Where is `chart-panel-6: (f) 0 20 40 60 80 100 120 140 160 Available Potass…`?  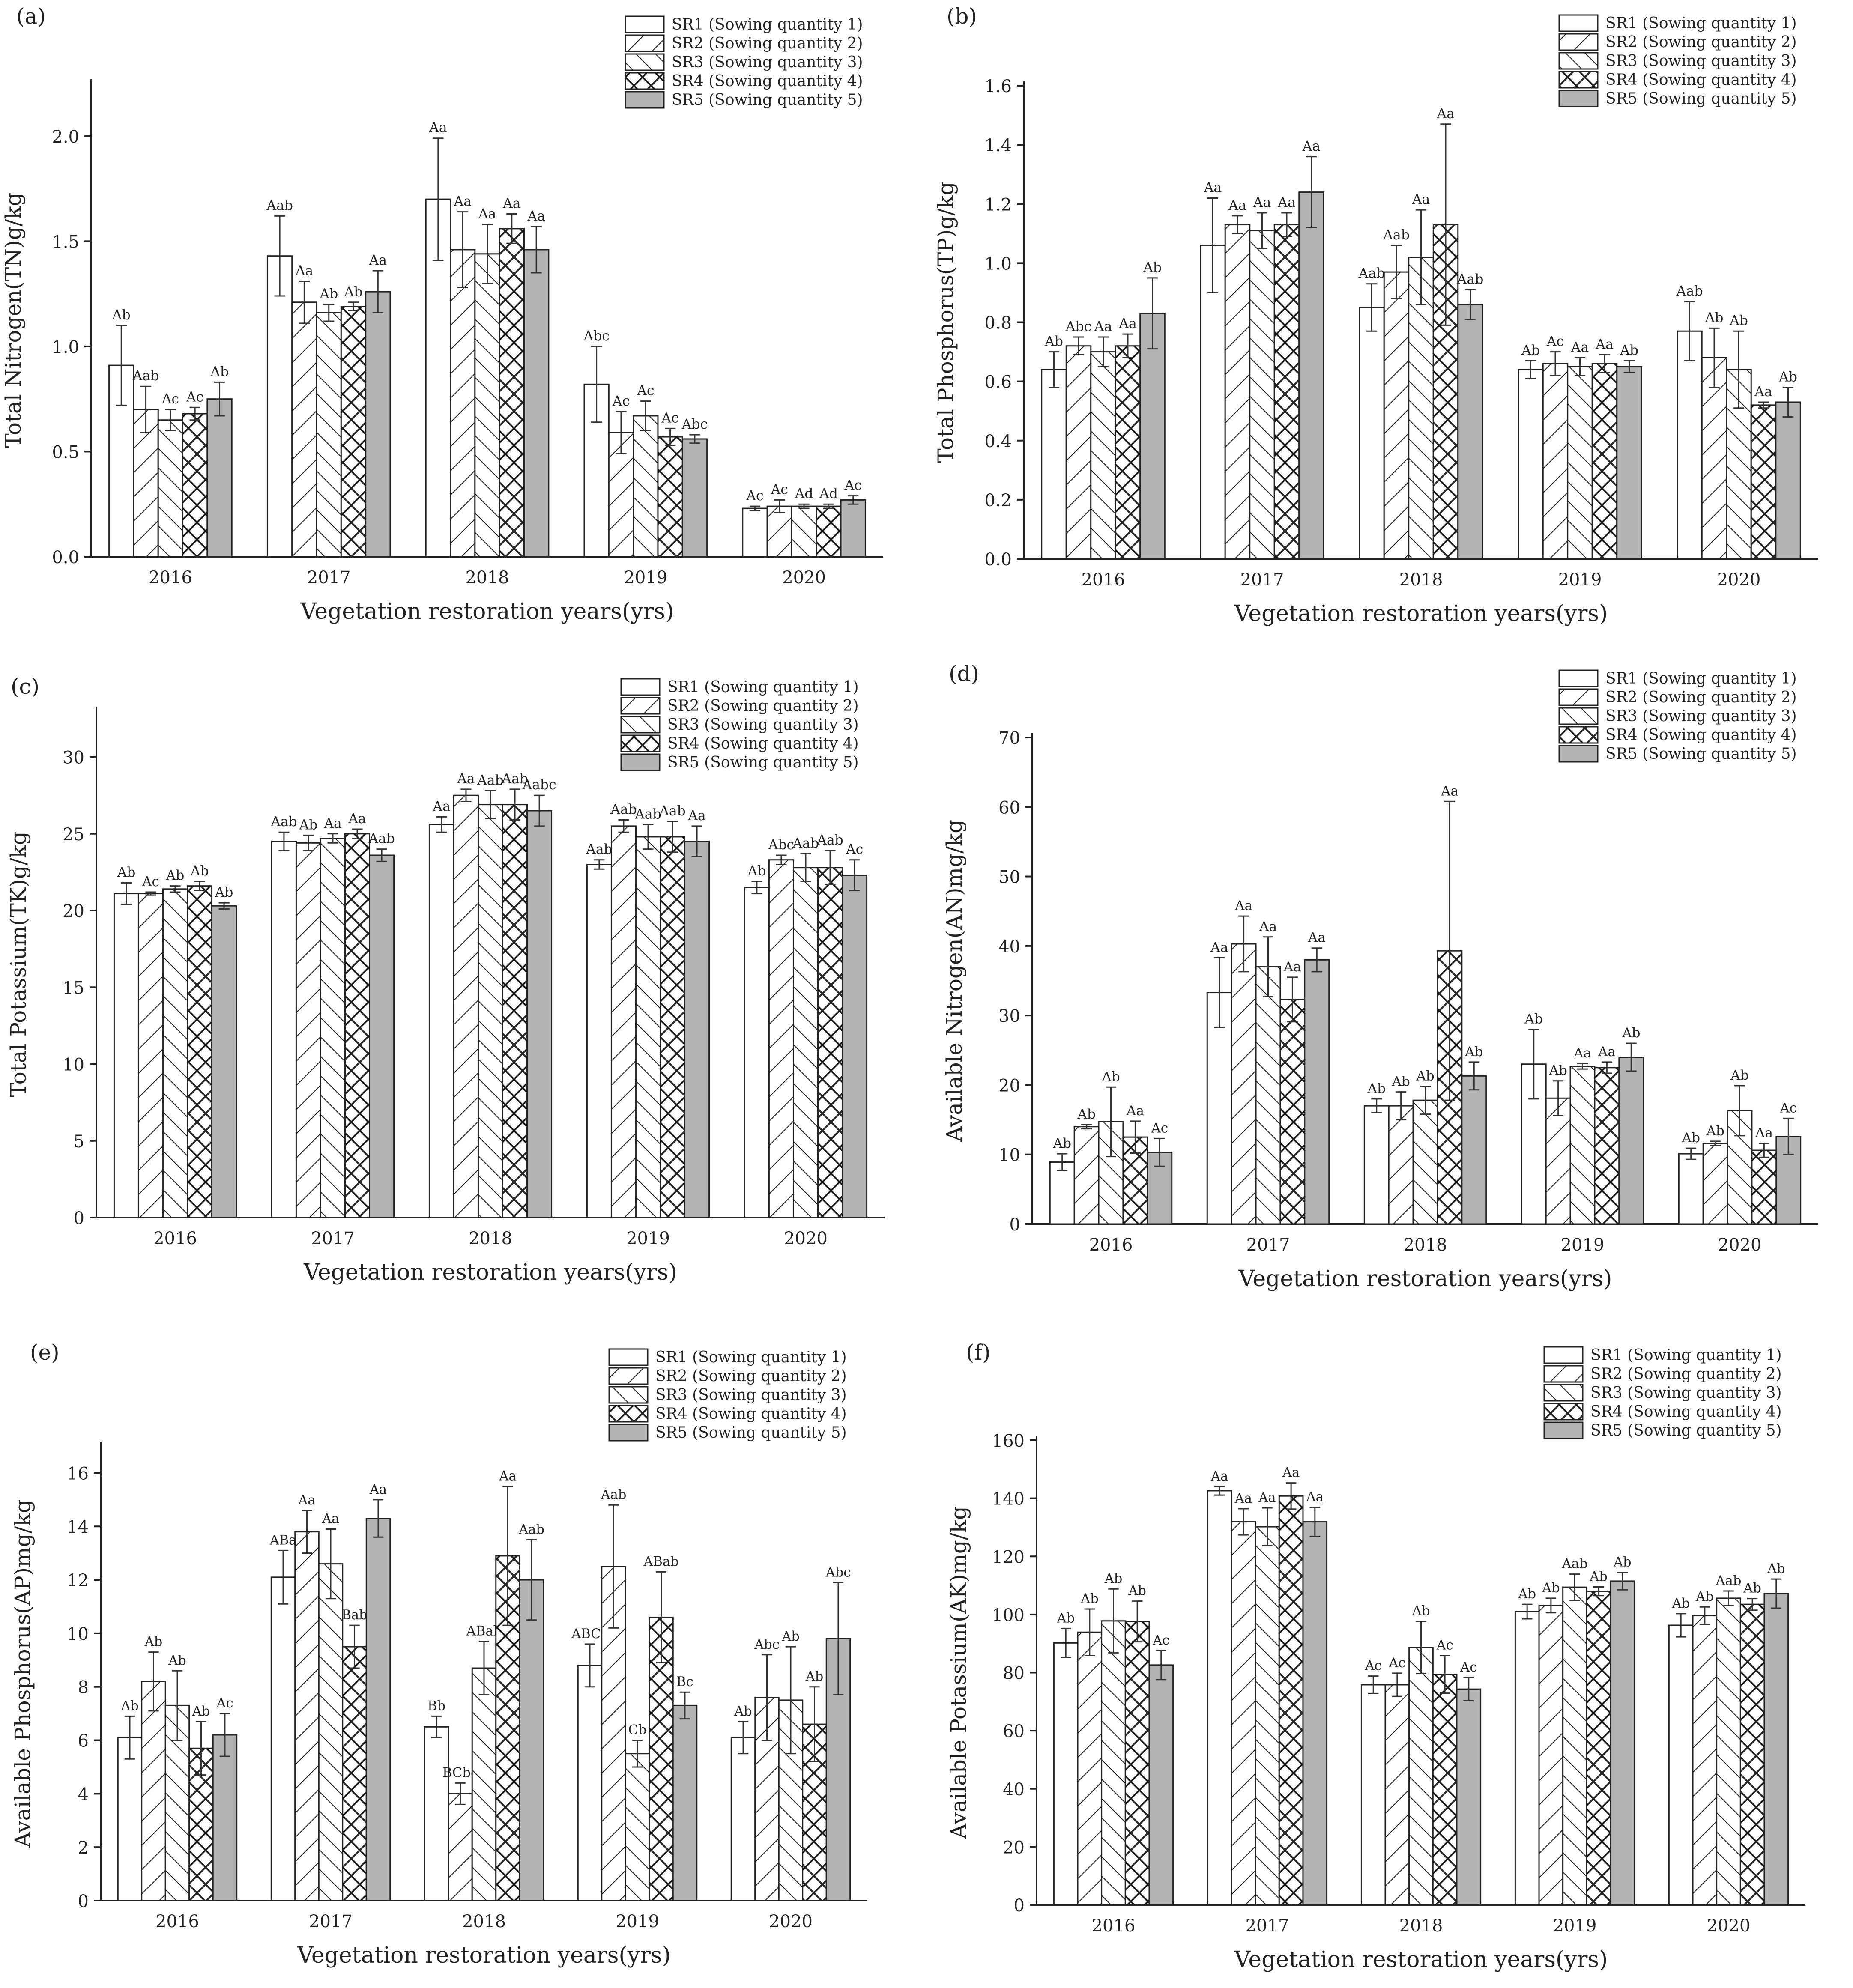
chart-panel-6: (f) 0 20 40 60 80 100 120 140 160 Available Potass… is located at coordinates (1376, 1656).